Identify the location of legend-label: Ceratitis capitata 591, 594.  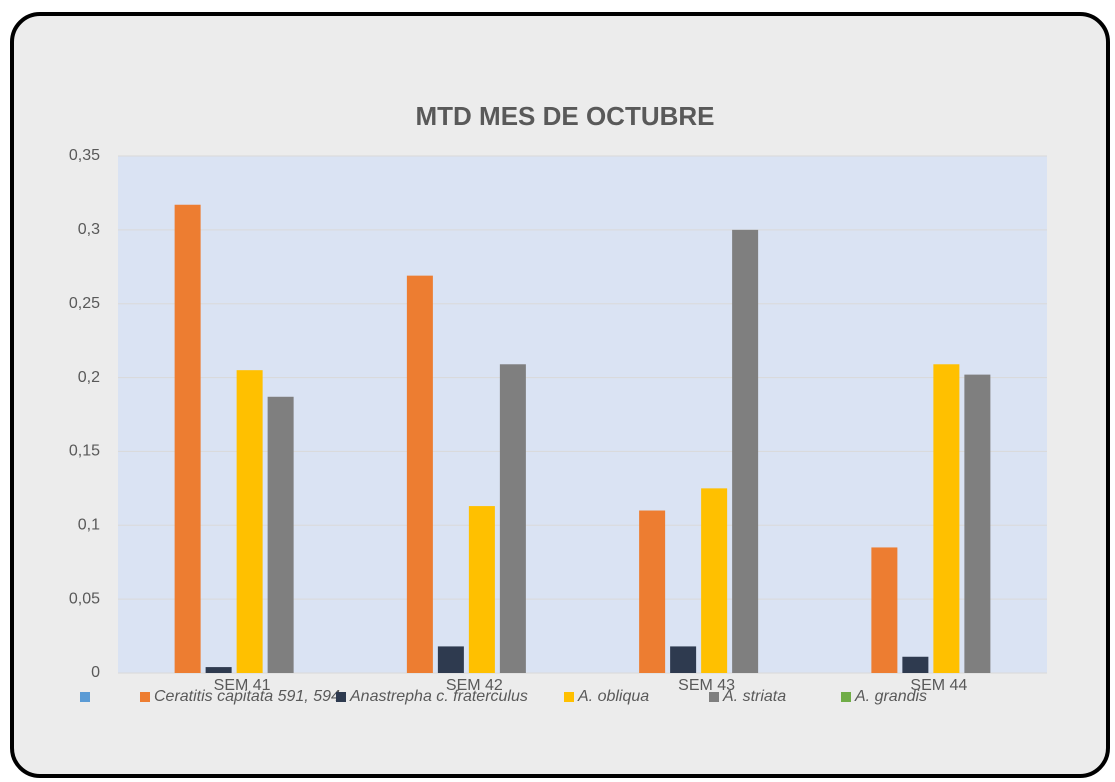
(247, 696).